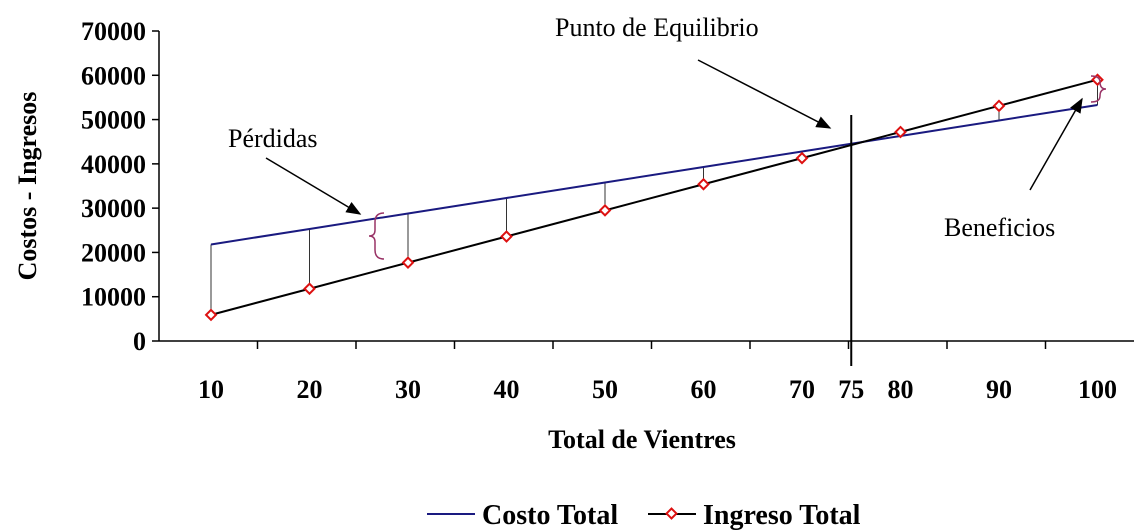  What do you see at coordinates (764, 94) in the screenshot?
I see `breakeven-arrow` at bounding box center [764, 94].